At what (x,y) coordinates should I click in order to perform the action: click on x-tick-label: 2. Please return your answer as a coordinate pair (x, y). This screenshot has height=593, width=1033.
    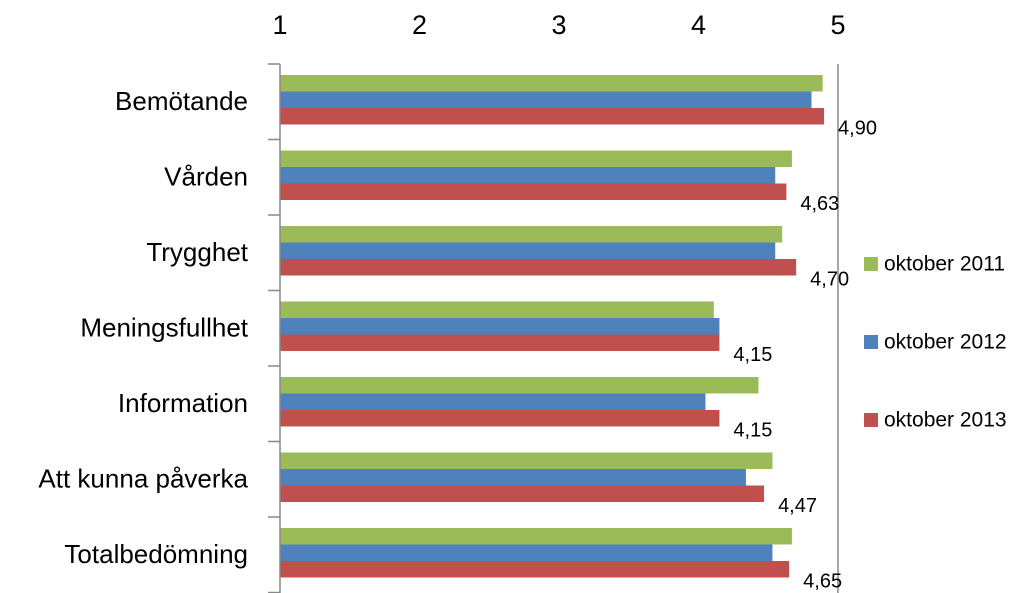
    Looking at the image, I should click on (419, 25).